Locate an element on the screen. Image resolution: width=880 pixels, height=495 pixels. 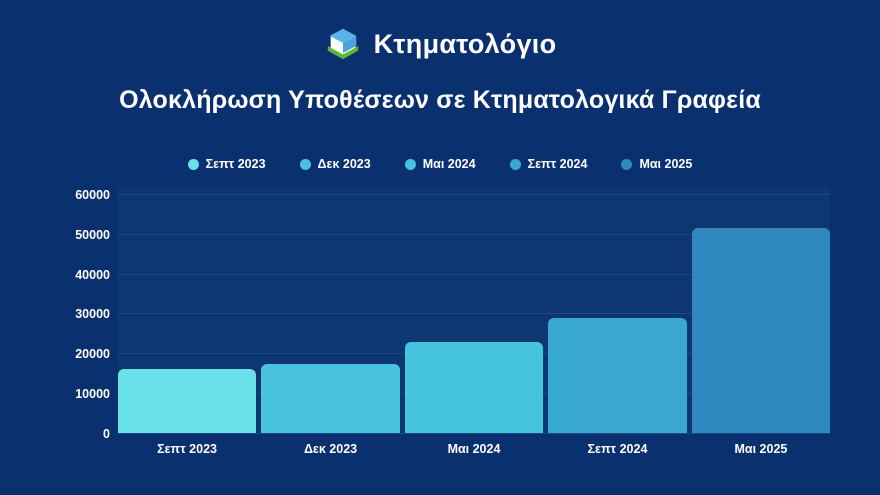
legend-label: Δεκ 2023 is located at coordinates (344, 163).